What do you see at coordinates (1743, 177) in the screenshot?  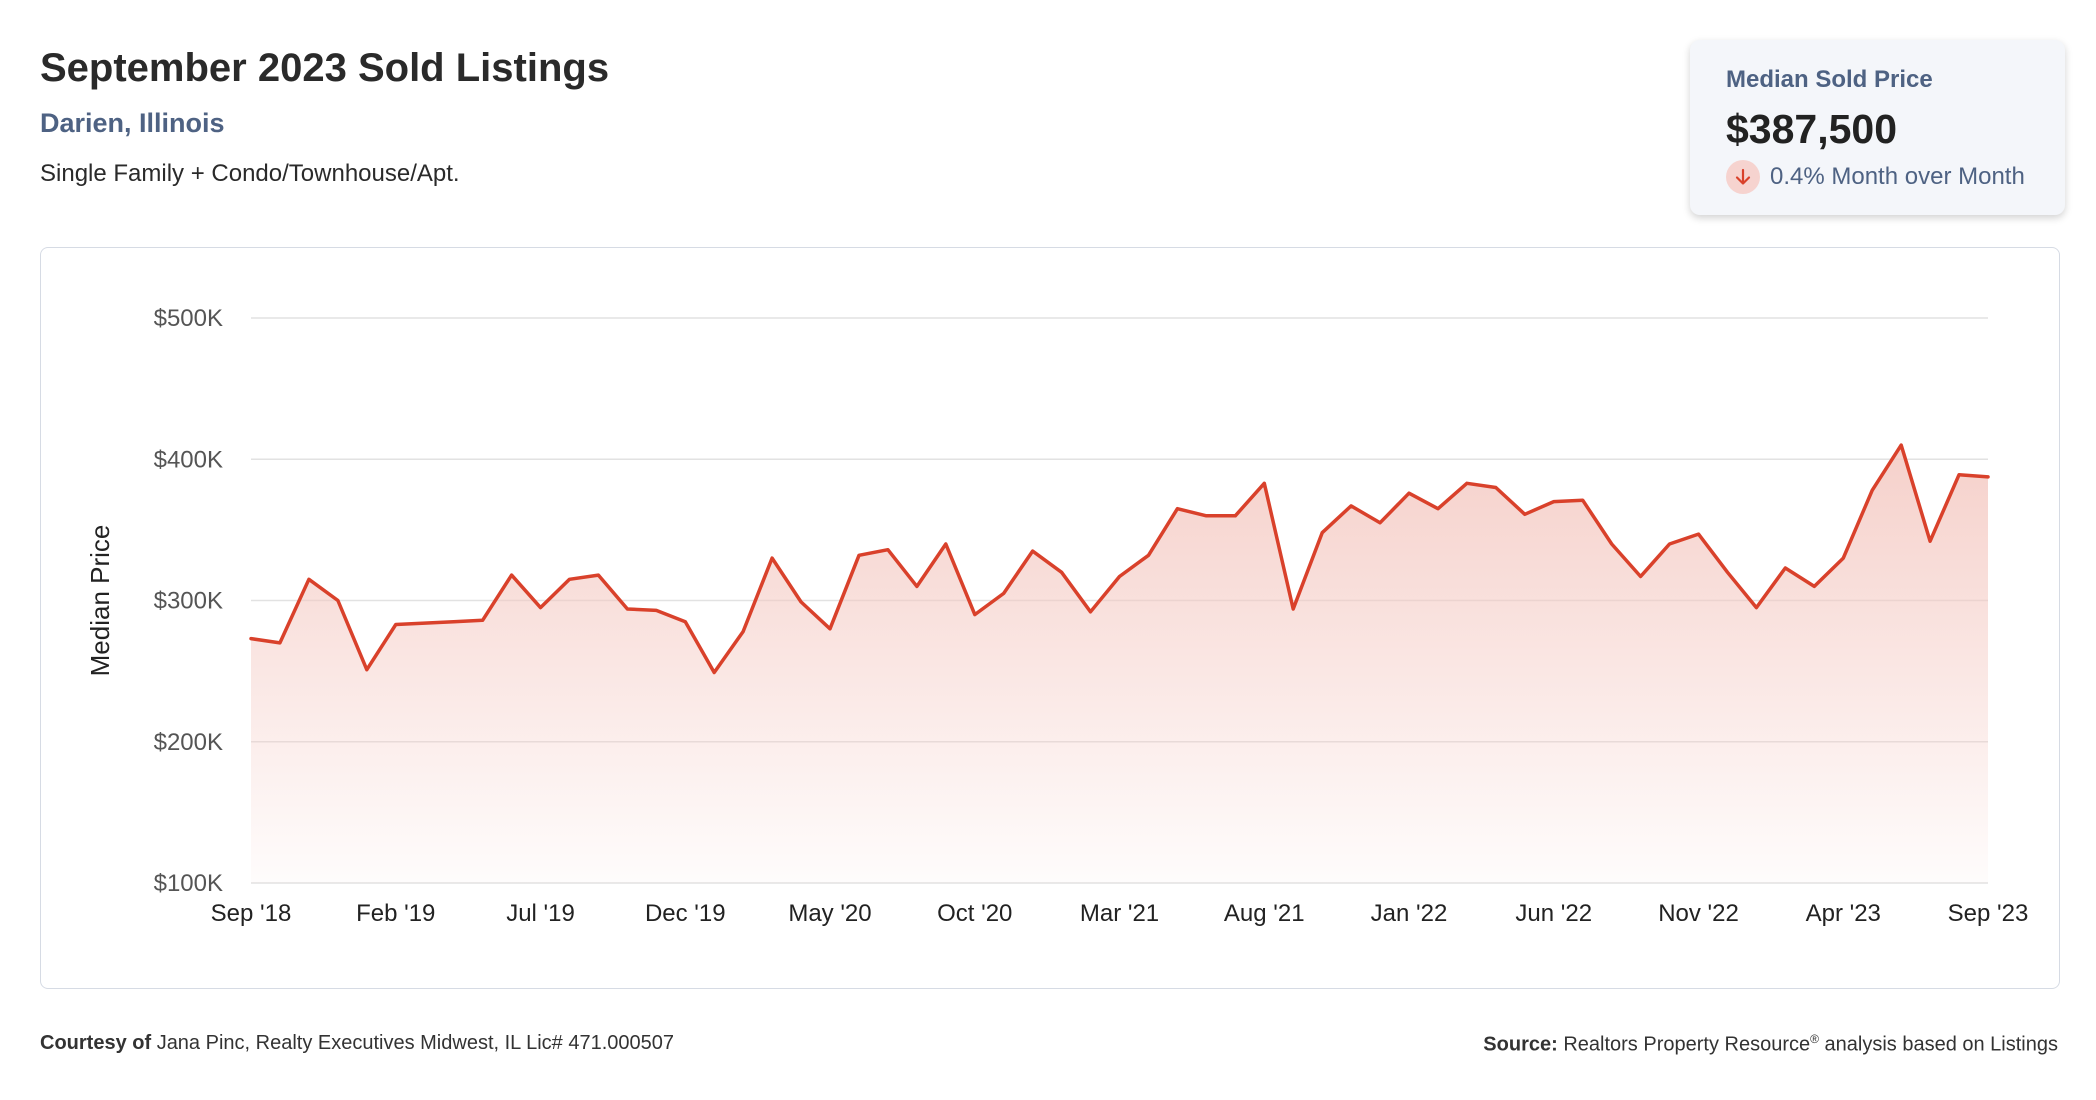 I see `arrow-down-icon` at bounding box center [1743, 177].